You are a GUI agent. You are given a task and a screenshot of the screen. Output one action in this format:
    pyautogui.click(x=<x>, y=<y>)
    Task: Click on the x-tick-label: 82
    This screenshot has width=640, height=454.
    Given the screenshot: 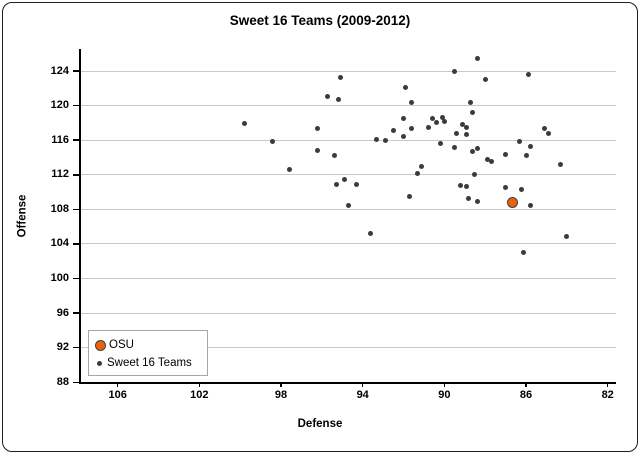 What is the action you would take?
    pyautogui.click(x=607, y=395)
    